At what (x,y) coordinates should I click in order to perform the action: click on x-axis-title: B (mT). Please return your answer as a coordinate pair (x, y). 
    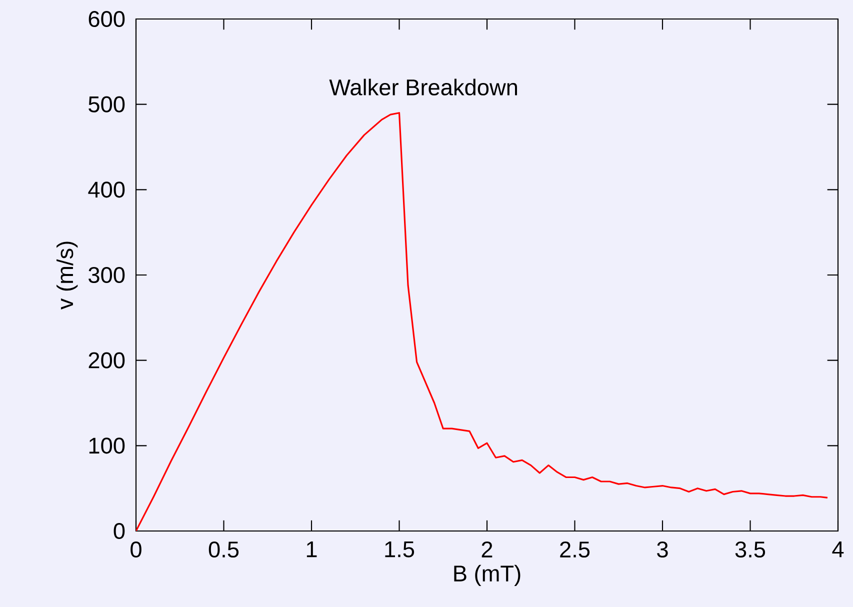
    Looking at the image, I should click on (487, 575).